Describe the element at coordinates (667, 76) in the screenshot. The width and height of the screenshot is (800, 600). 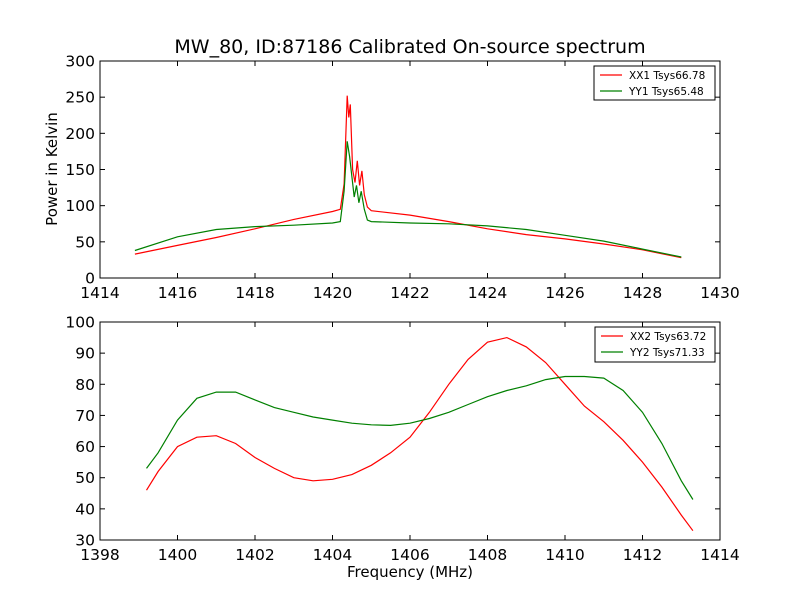
I see `legend-label: XX1 Tsys66.78` at that location.